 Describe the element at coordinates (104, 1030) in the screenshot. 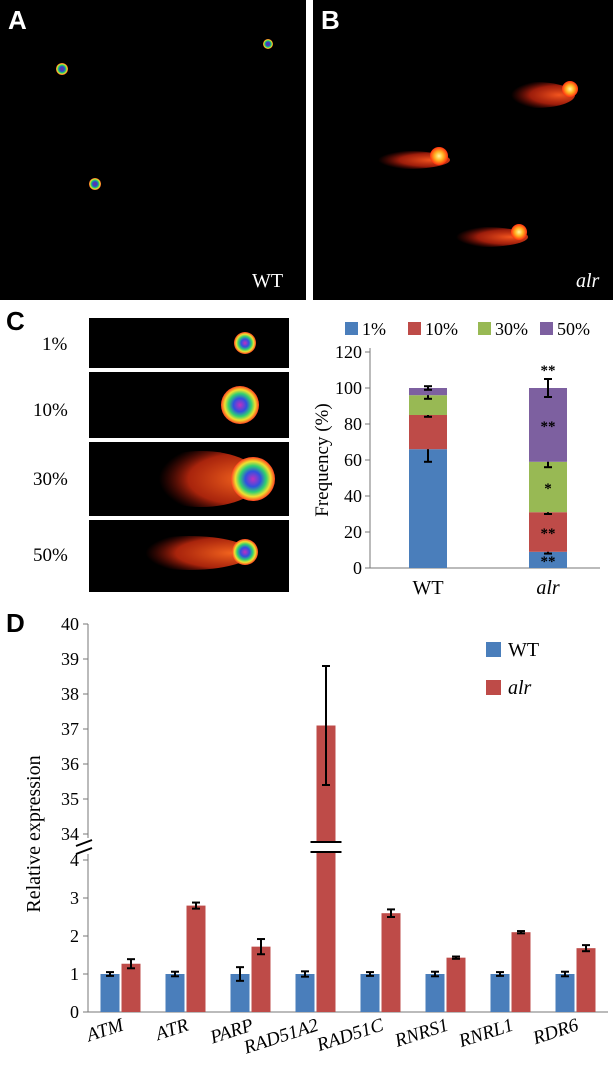

I see `x-label-ATM: ATM` at that location.